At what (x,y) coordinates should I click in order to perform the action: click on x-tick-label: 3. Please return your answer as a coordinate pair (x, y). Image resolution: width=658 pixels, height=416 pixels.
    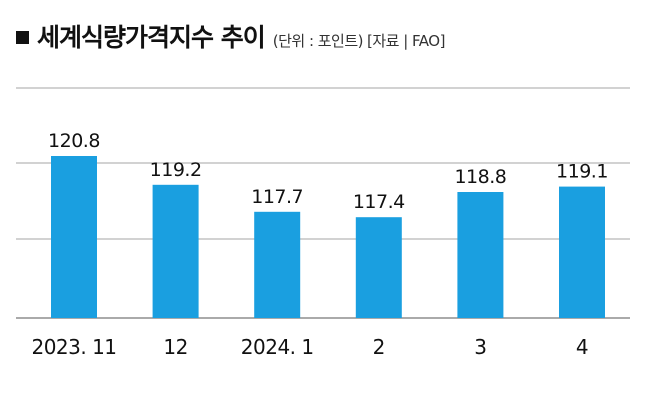
    Looking at the image, I should click on (480, 347).